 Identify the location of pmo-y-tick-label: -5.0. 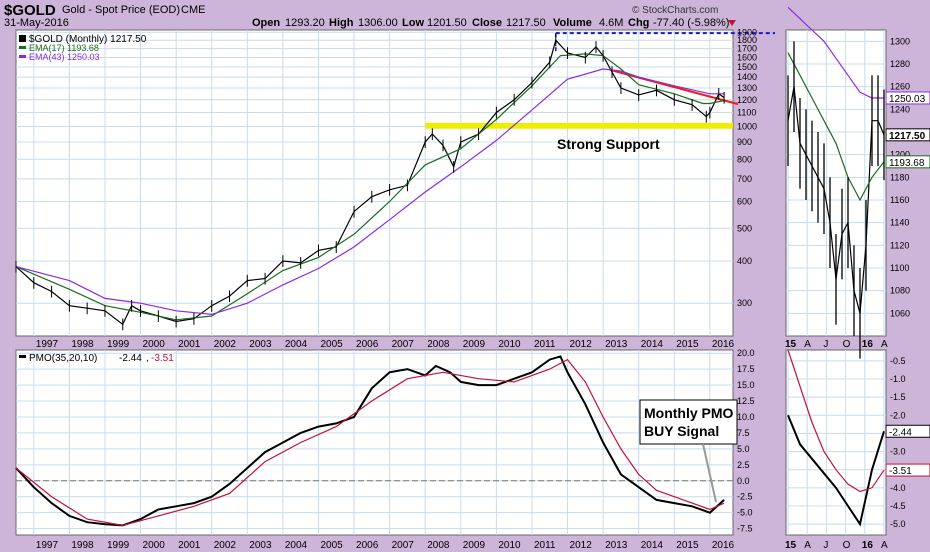
(745, 513).